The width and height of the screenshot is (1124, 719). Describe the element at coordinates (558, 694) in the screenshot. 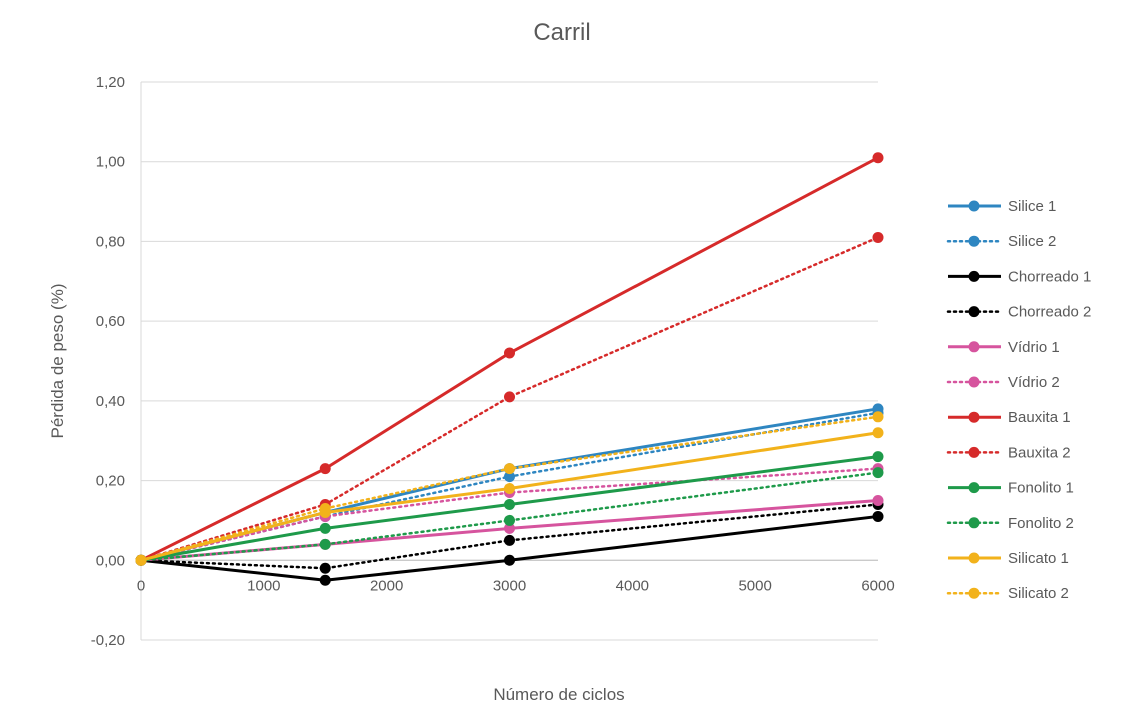

I see `x-axis-label: Número de ciclos` at that location.